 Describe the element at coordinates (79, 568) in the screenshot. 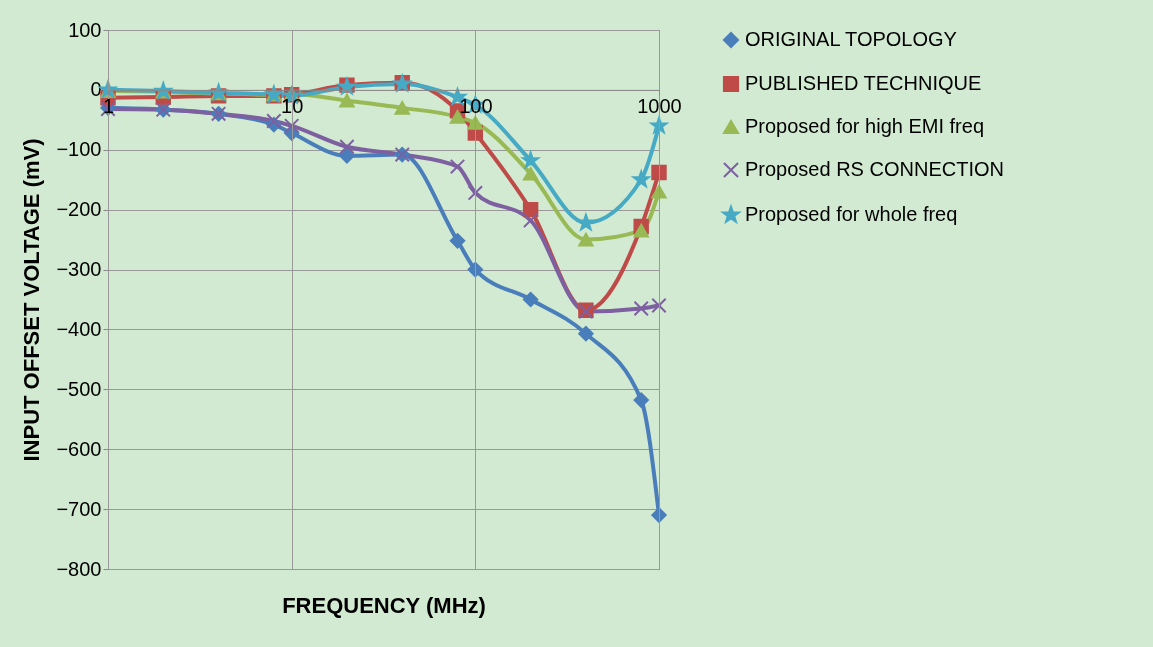

I see `y-tick-label: −800` at that location.